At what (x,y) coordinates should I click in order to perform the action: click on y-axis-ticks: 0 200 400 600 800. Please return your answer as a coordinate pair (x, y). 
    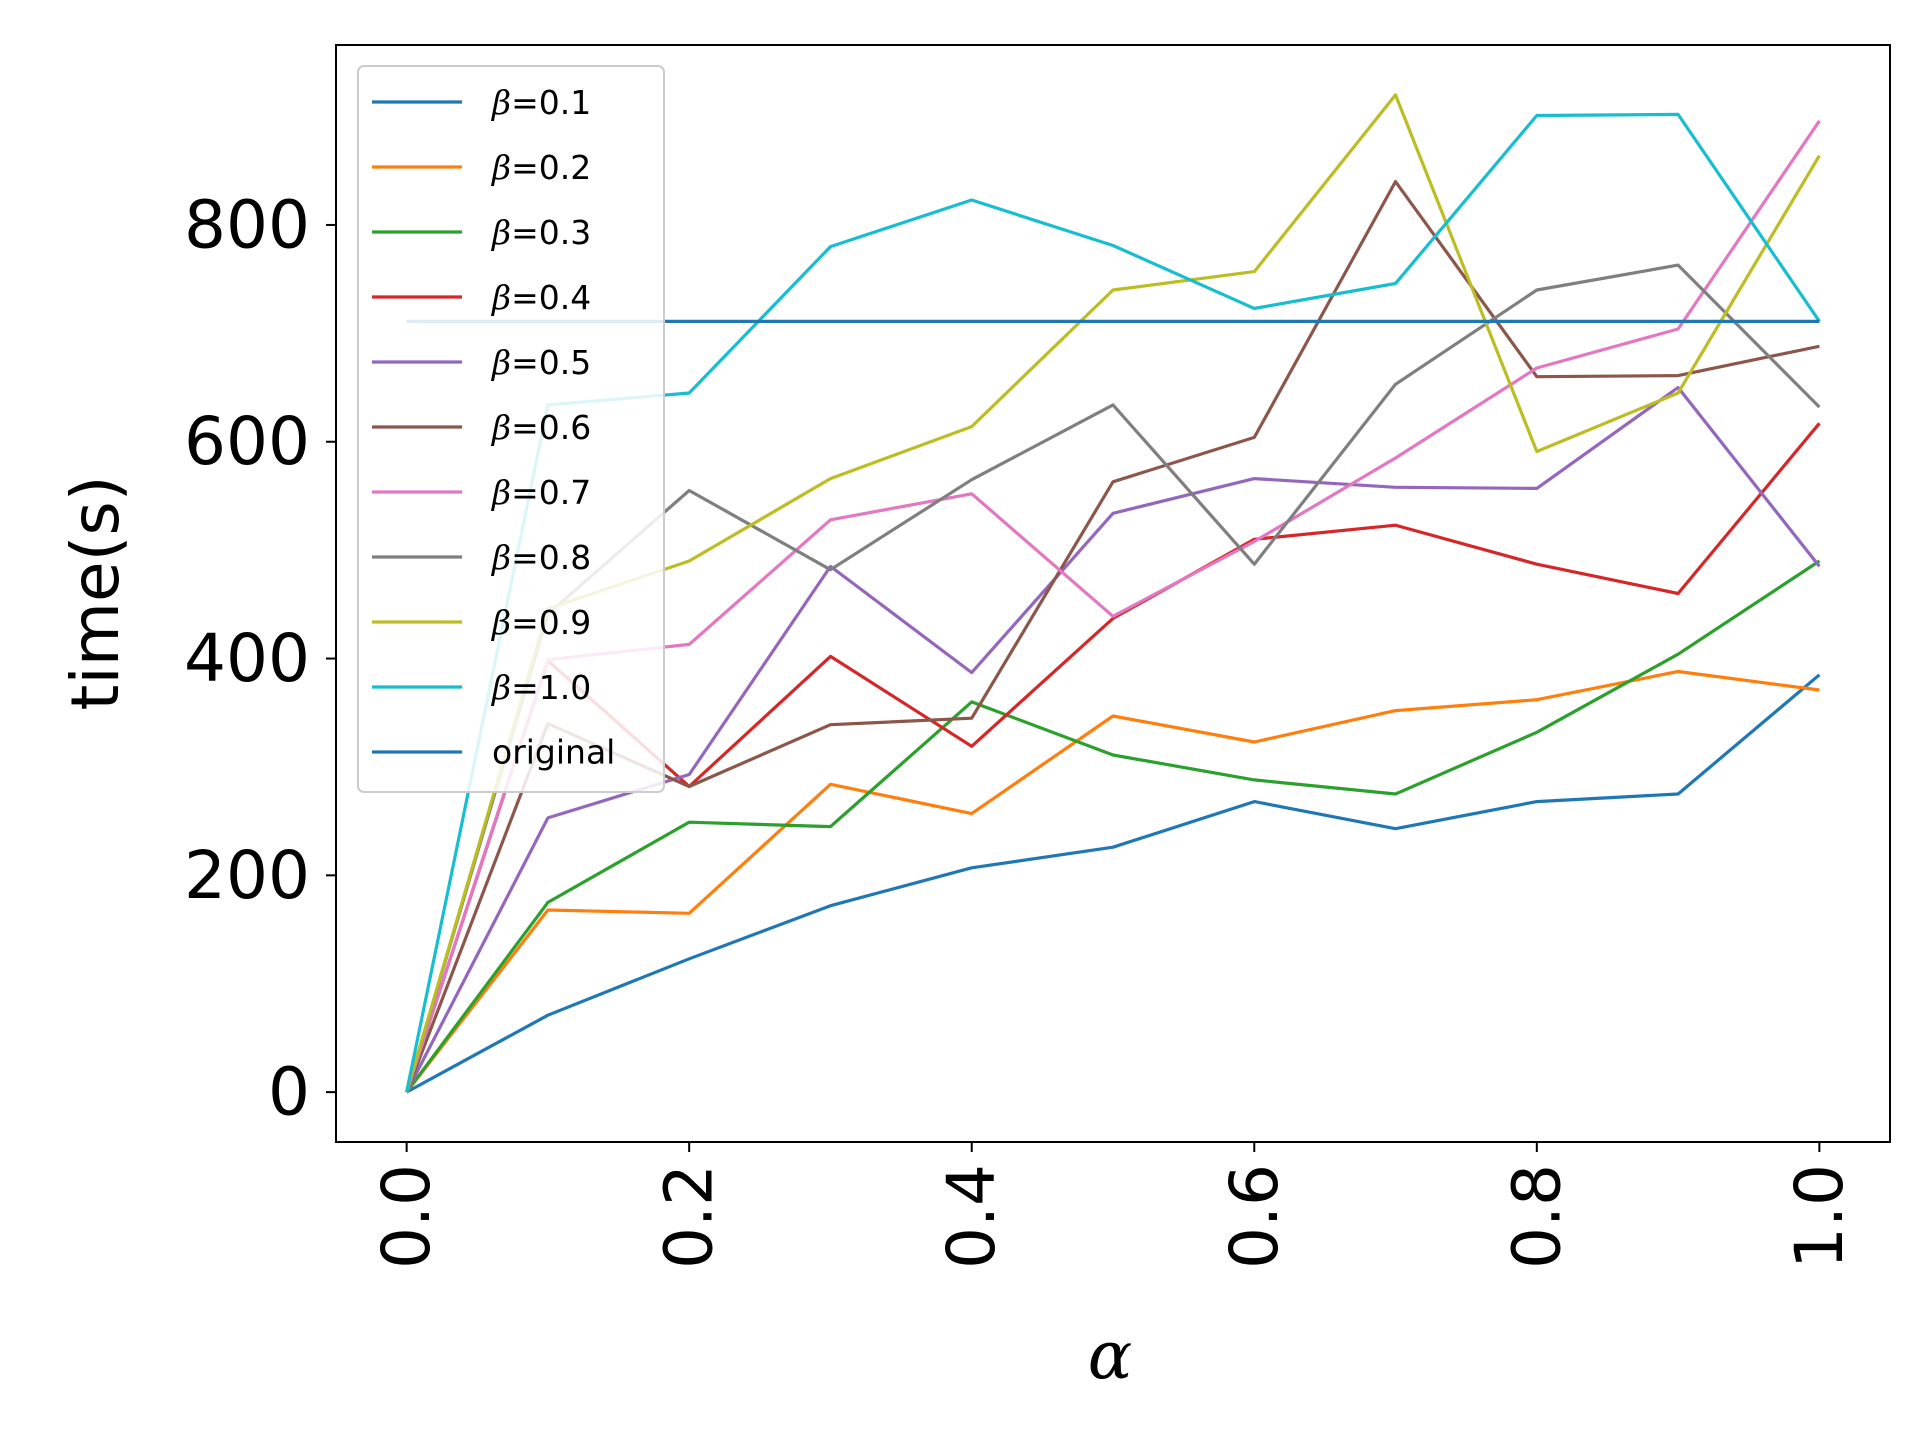
    Looking at the image, I should click on (260, 658).